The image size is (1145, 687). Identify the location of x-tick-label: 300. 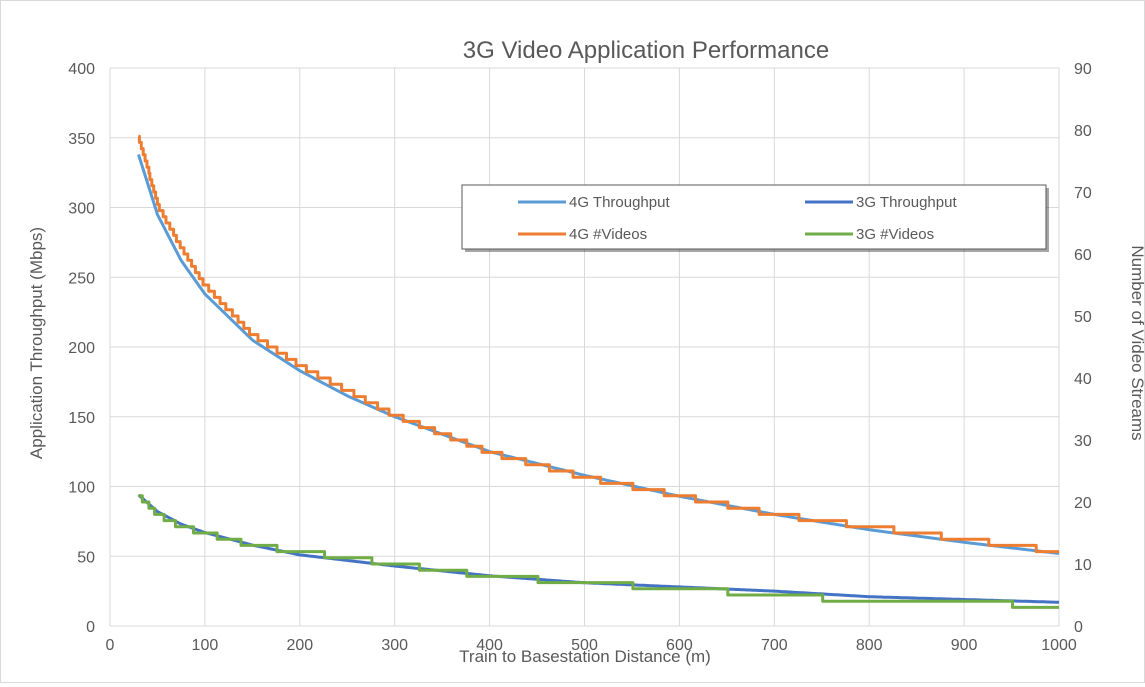
(394, 645).